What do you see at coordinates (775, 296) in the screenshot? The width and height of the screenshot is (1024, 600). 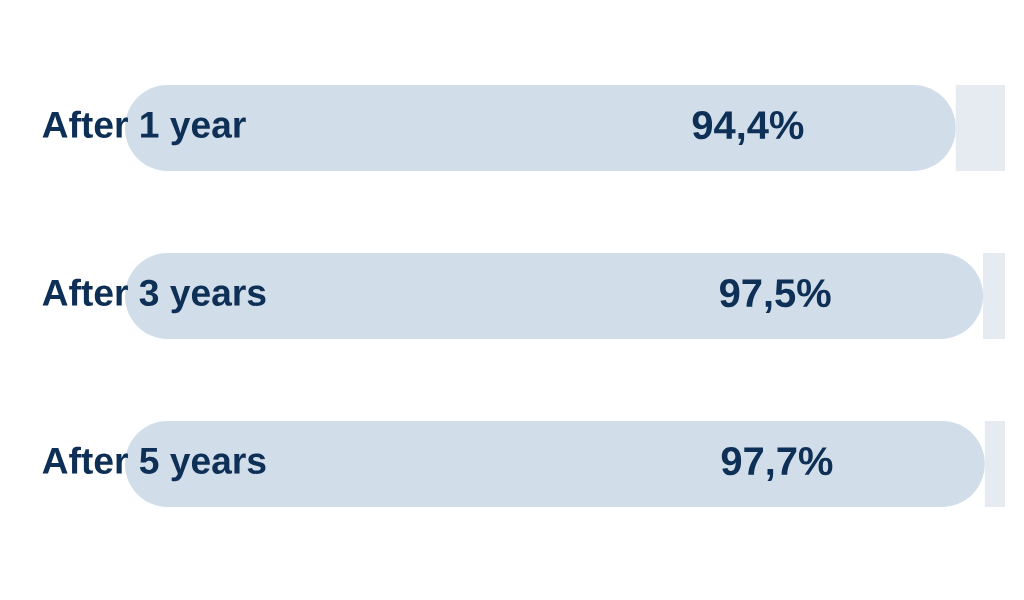 I see `data-label: 97,5%` at bounding box center [775, 296].